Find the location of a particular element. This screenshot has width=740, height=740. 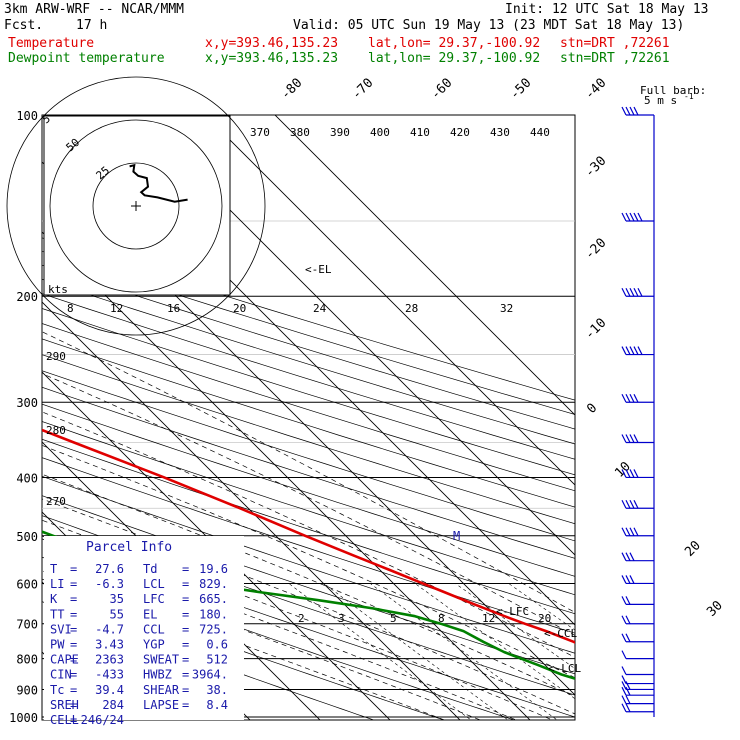

dry-adiabat-label: 270 is located at coordinates (56, 501).